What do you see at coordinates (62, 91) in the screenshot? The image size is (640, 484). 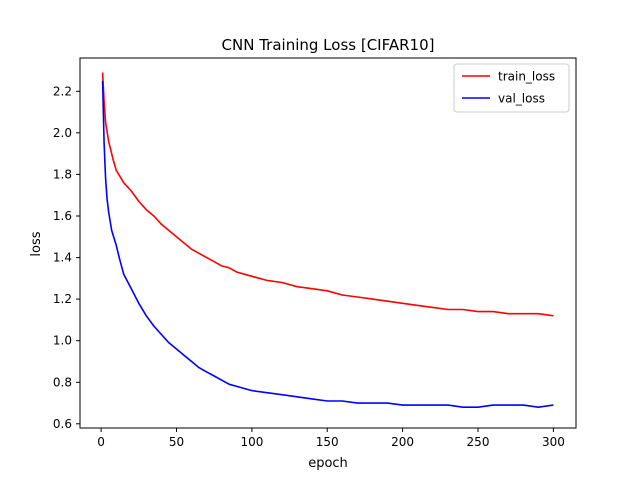 I see `y-tick-label: 2.2` at bounding box center [62, 91].